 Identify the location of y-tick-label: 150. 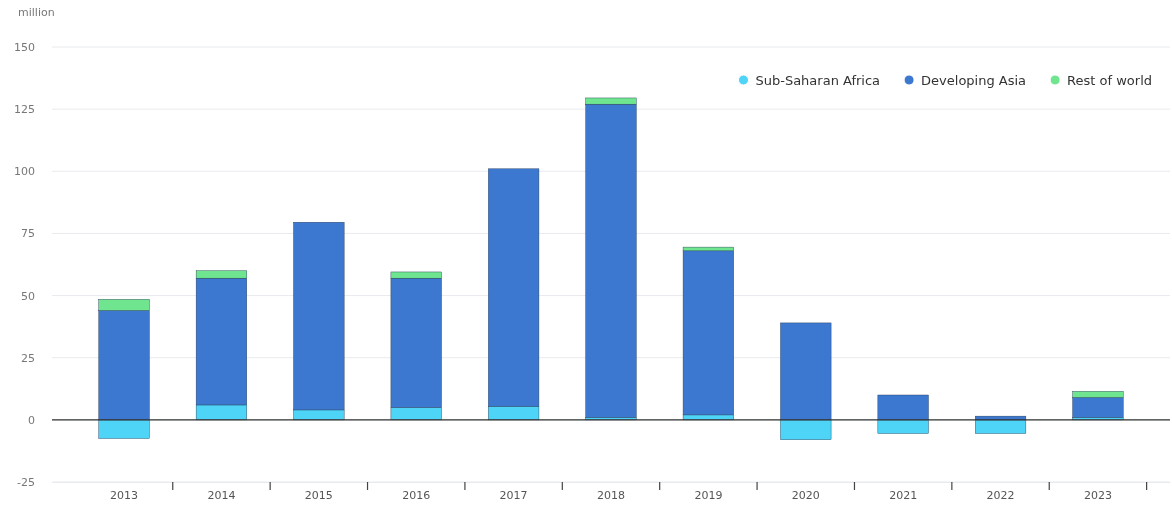
(24, 48).